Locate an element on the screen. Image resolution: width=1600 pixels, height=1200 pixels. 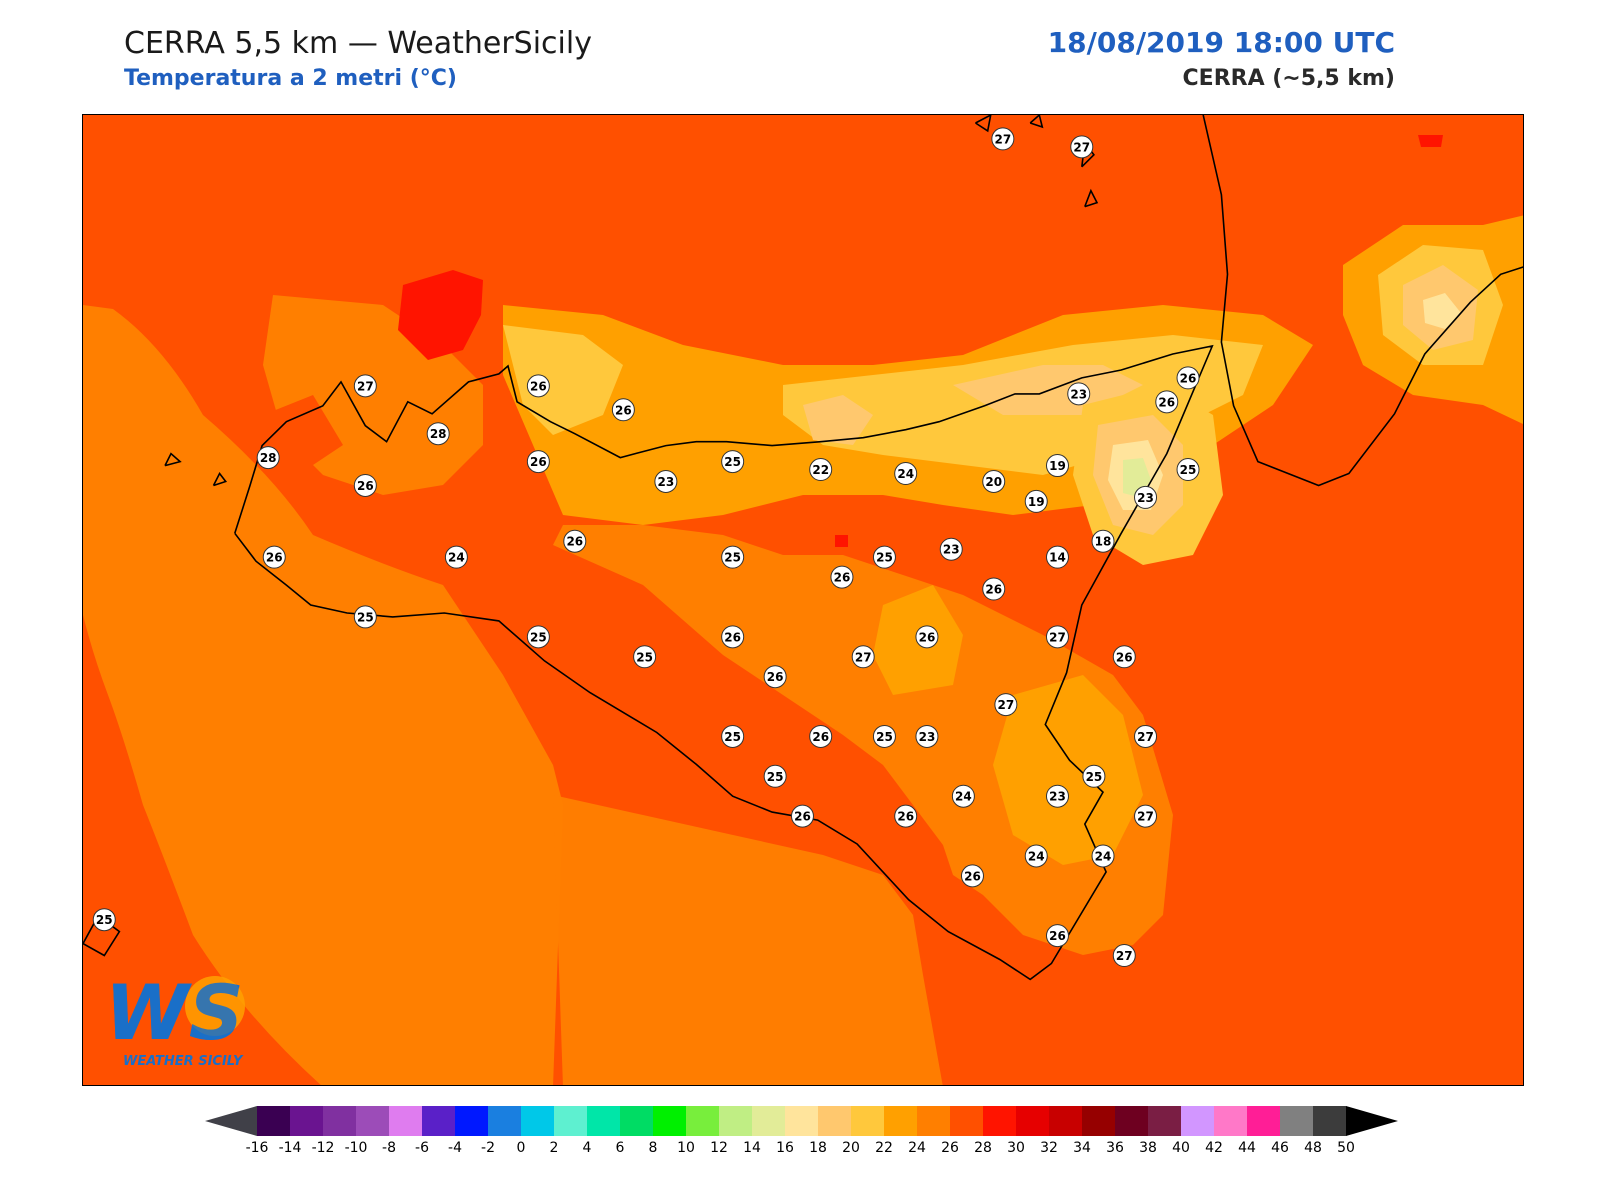
colorbar-tick-label: -14 is located at coordinates (290, 1148).